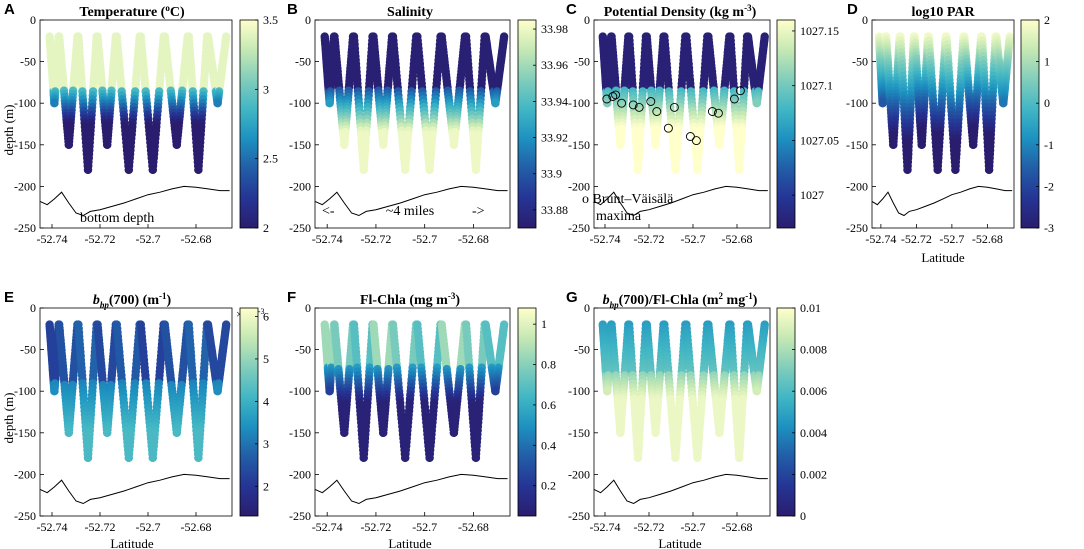 Image resolution: width=1084 pixels, height=549 pixels. I want to click on bv-maxima-legend: o Brunt–Väisälä, so click(628, 199).